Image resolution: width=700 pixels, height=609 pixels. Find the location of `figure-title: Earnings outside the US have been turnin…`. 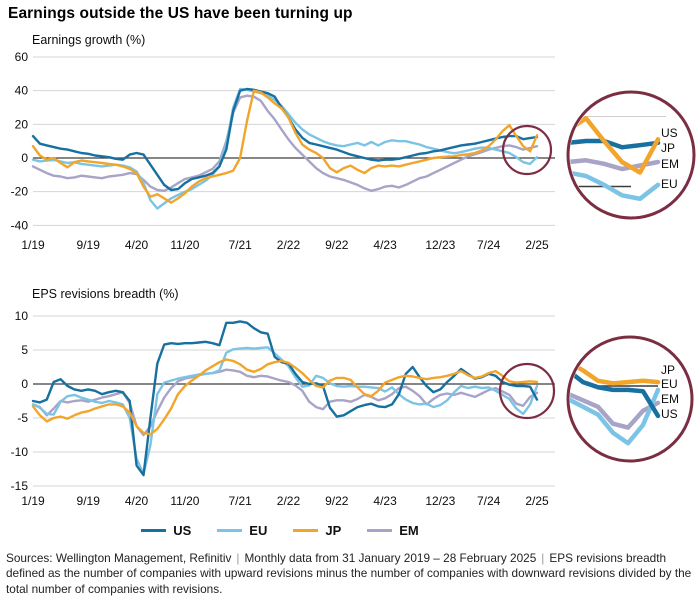

figure-title: Earnings outside the US have been turnin… is located at coordinates (180, 13).